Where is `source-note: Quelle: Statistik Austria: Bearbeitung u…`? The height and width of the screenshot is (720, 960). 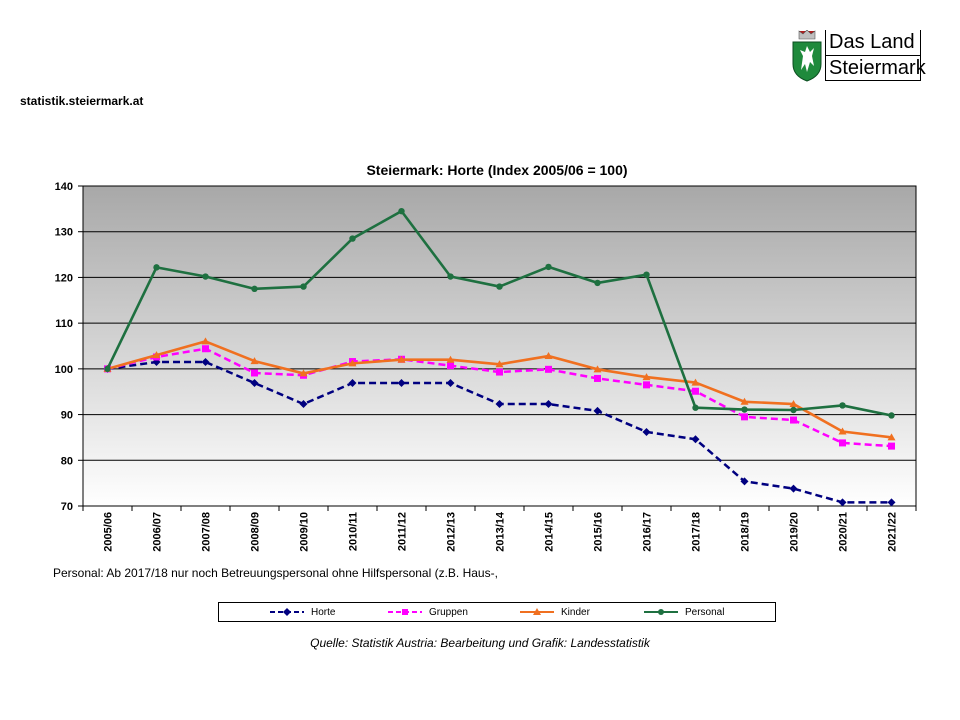
source-note: Quelle: Statistik Austria: Bearbeitung u… is located at coordinates (480, 643).